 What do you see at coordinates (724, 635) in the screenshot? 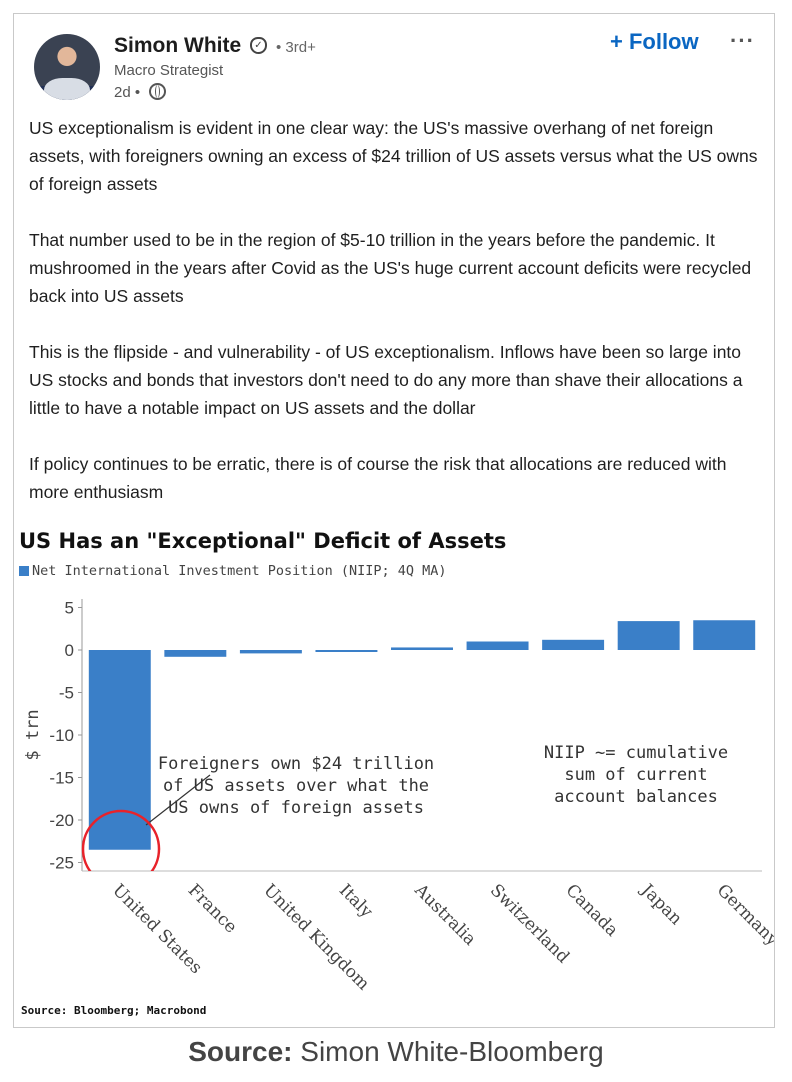
I see `bar-germany` at bounding box center [724, 635].